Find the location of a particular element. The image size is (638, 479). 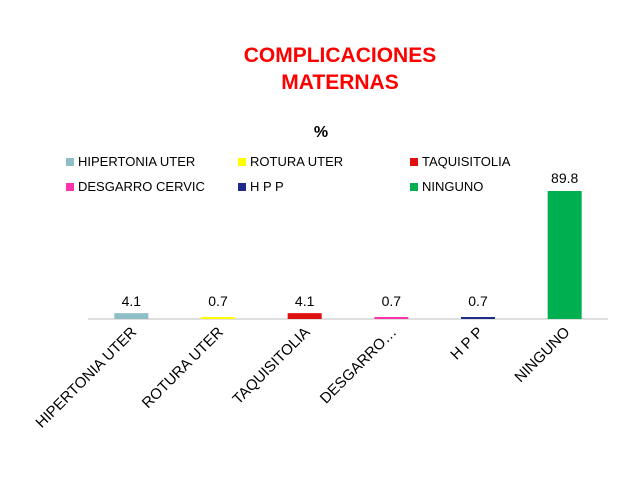

x-tick-label: H P P is located at coordinates (467, 344).